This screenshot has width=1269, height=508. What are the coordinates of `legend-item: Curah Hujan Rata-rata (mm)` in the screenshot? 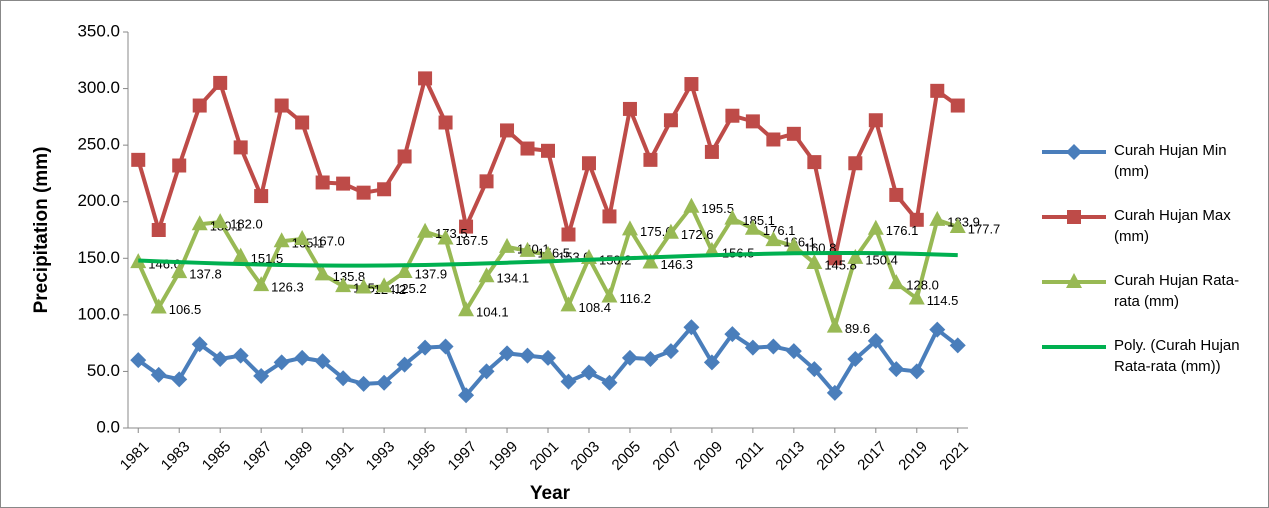 It's located at (1152, 302).